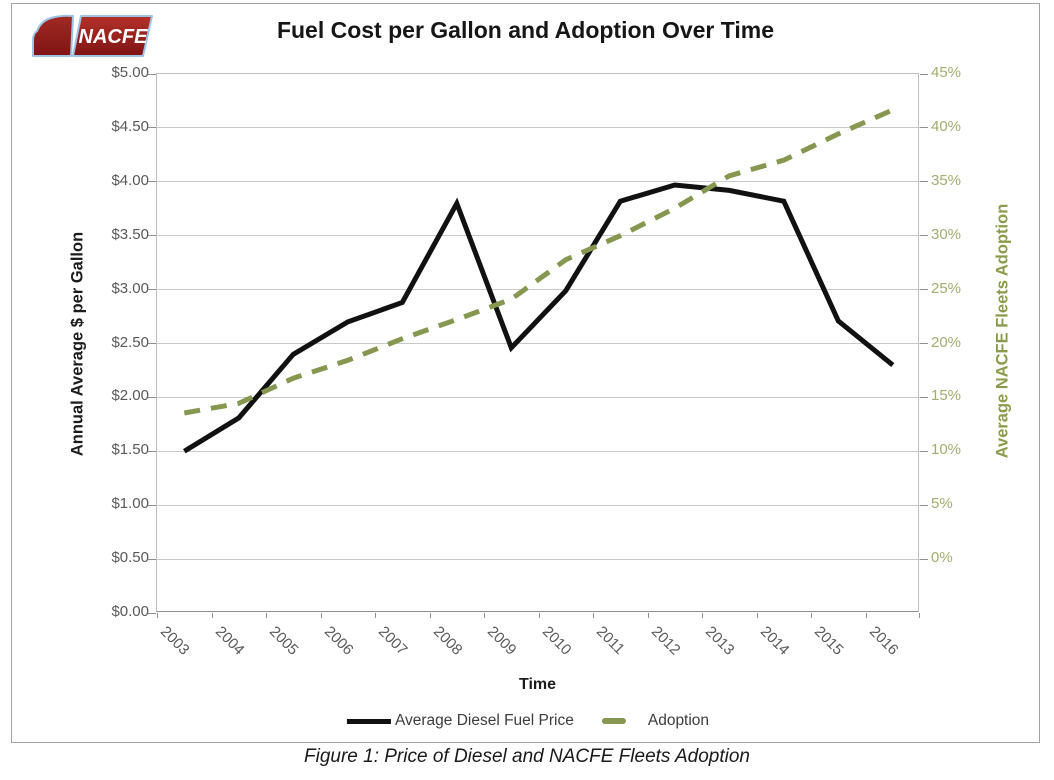 The image size is (1054, 780). What do you see at coordinates (829, 641) in the screenshot?
I see `x-axis-tick-label: 2015` at bounding box center [829, 641].